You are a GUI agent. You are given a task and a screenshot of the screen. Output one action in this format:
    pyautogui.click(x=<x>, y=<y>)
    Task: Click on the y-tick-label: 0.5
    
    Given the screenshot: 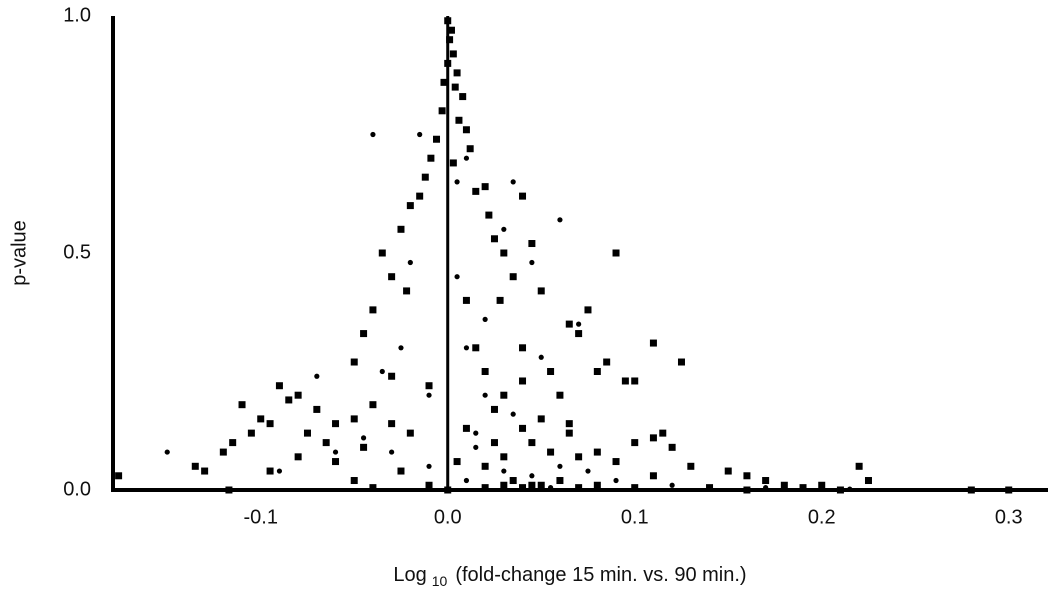 What is the action you would take?
    pyautogui.click(x=77, y=252)
    